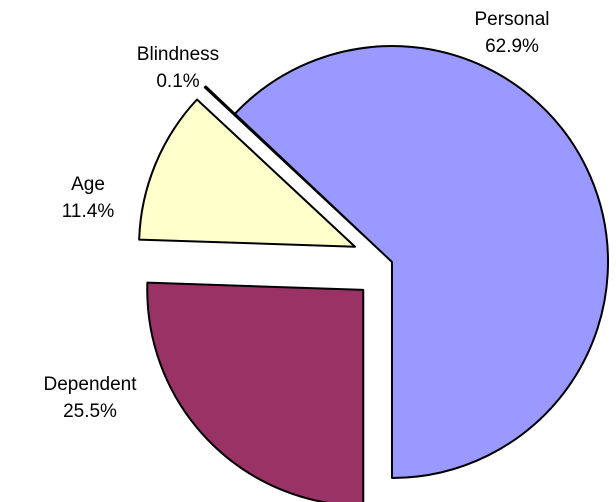 Image resolution: width=616 pixels, height=502 pixels. What do you see at coordinates (512, 46) in the screenshot?
I see `slice-value: 62.9%` at bounding box center [512, 46].